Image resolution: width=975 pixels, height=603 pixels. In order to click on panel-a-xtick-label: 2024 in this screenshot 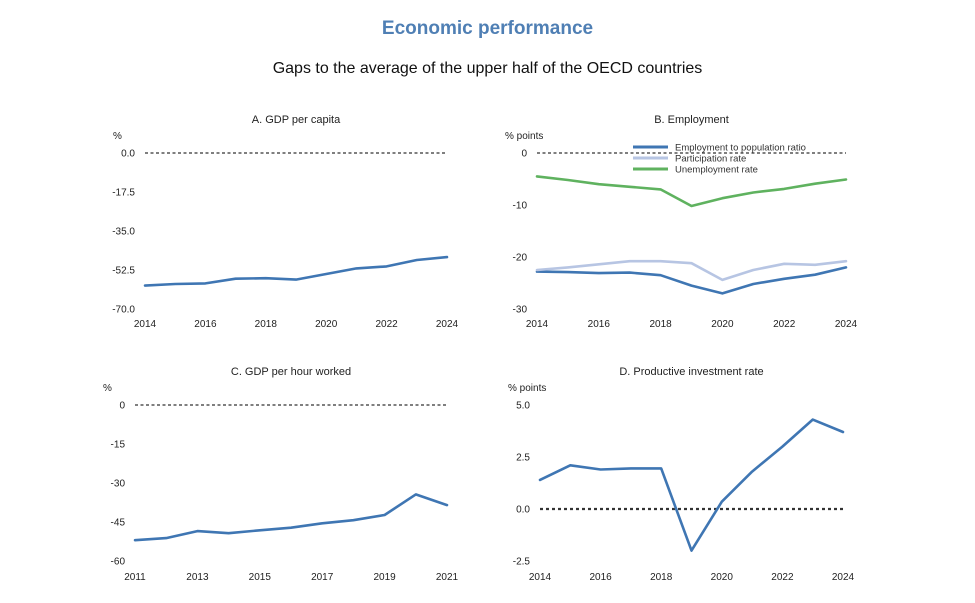, I will do `click(447, 324)`.